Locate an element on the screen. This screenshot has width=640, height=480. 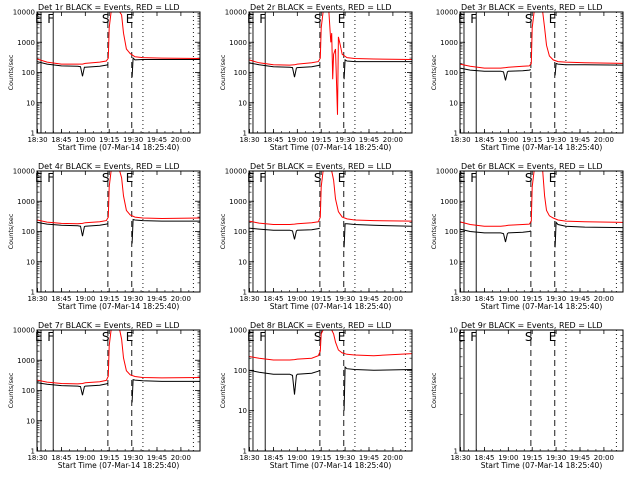
panel-title: Det 9r BLACK = Events, RED = LLD is located at coordinates (532, 325).